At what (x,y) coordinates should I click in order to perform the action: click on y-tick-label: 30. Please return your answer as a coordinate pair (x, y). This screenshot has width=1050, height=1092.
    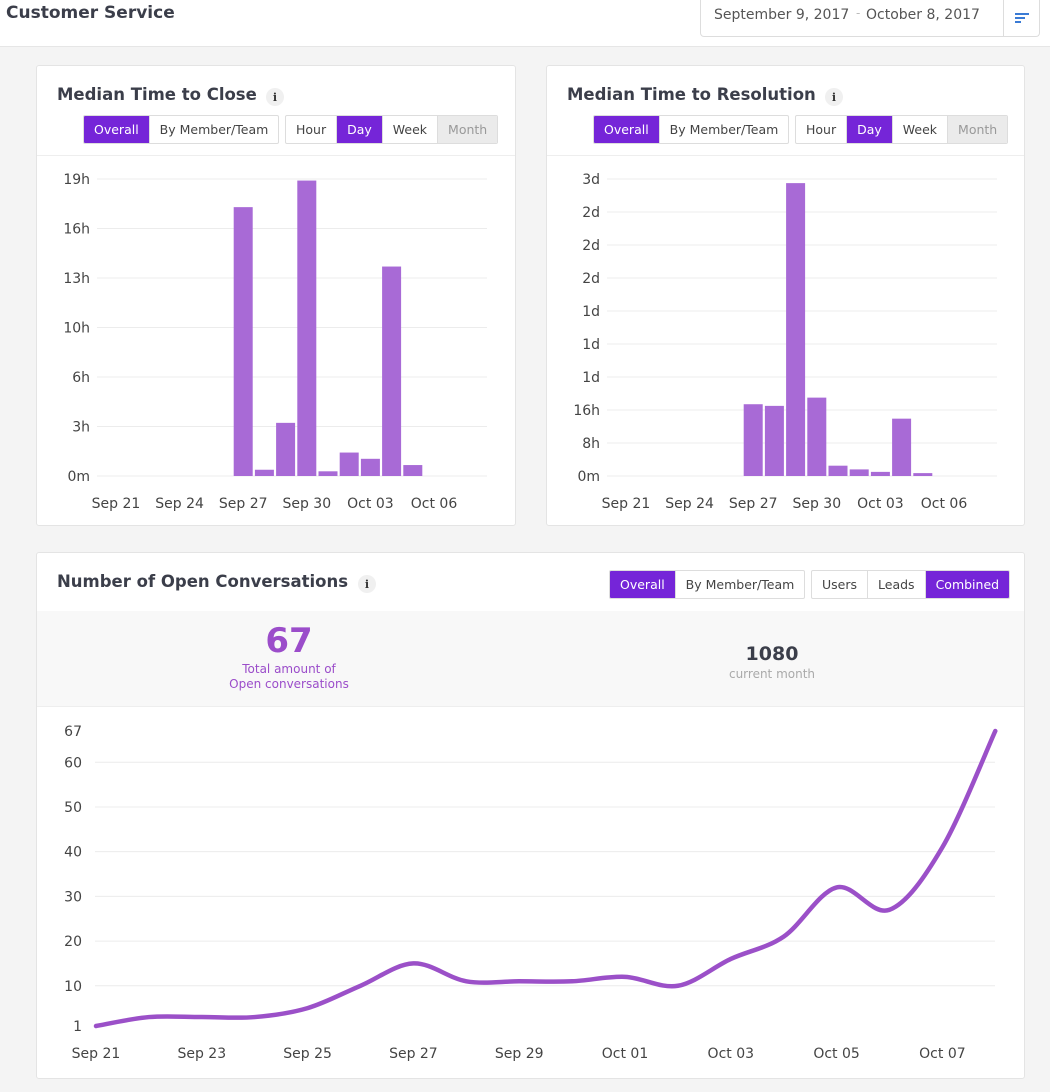
    Looking at the image, I should click on (73, 897).